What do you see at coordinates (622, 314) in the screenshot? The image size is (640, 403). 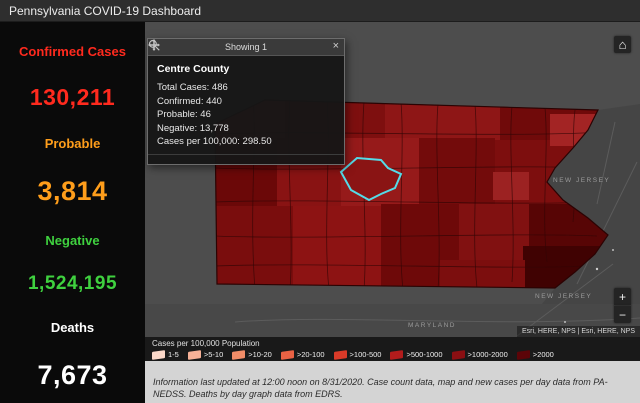 I see `zoom-out-button: −` at bounding box center [622, 314].